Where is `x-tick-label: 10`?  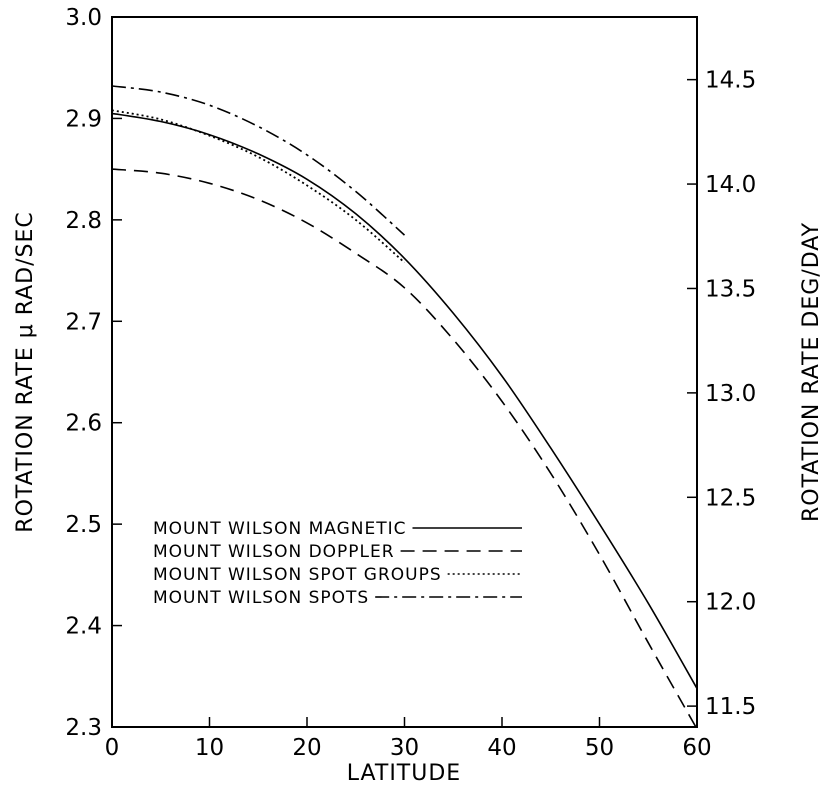 x-tick-label: 10 is located at coordinates (209, 748).